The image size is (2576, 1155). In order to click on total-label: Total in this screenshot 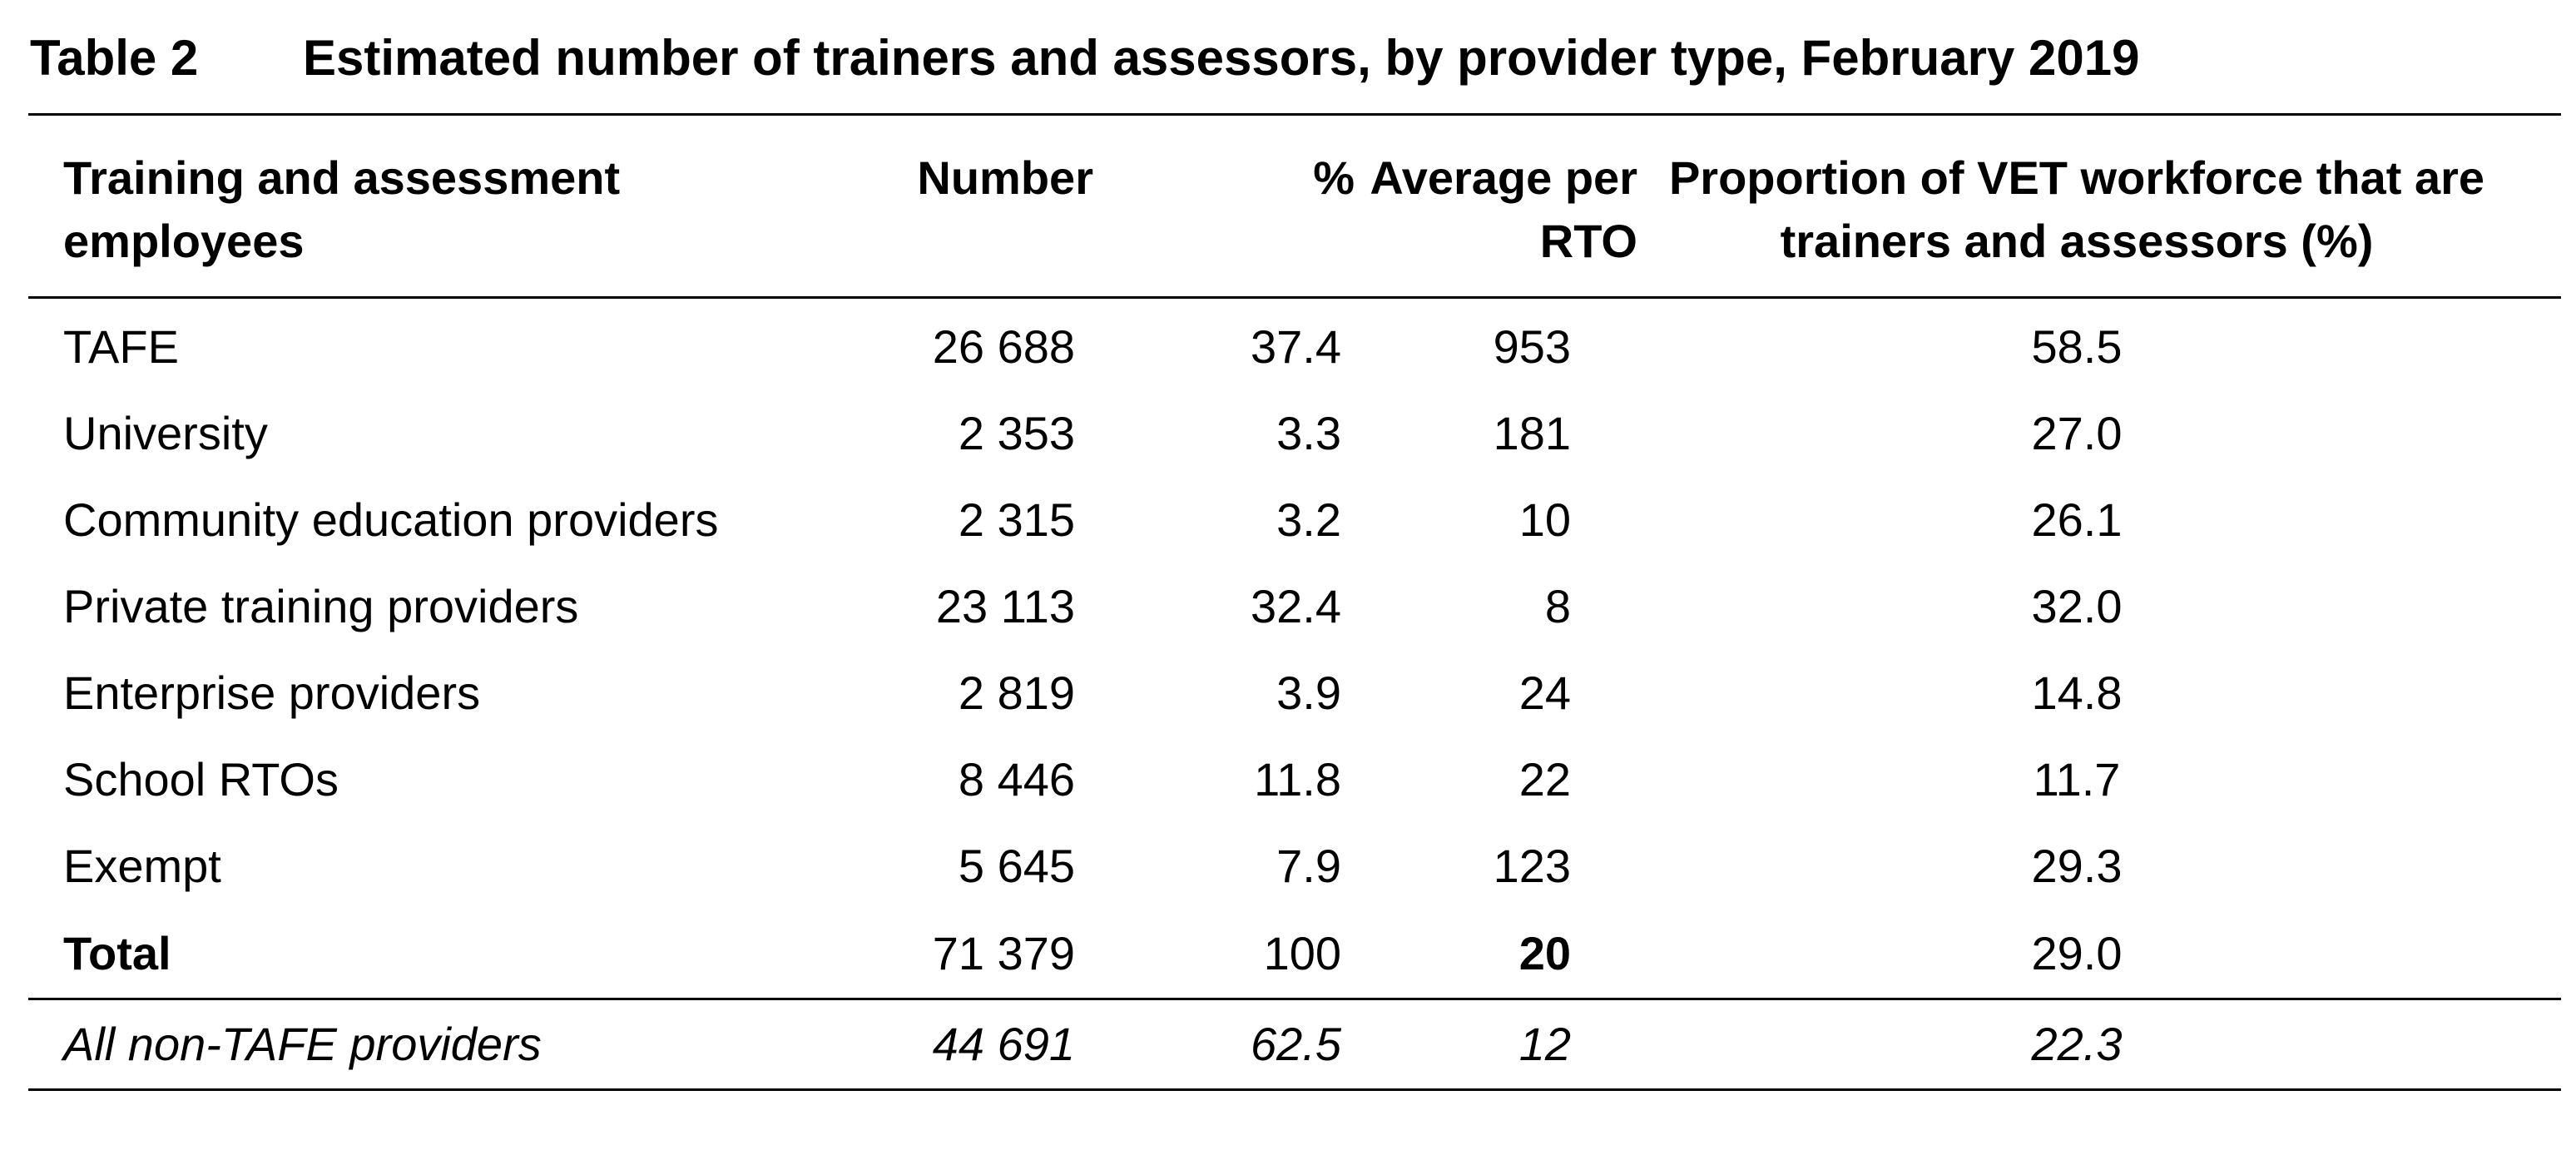, I will do `click(117, 953)`.